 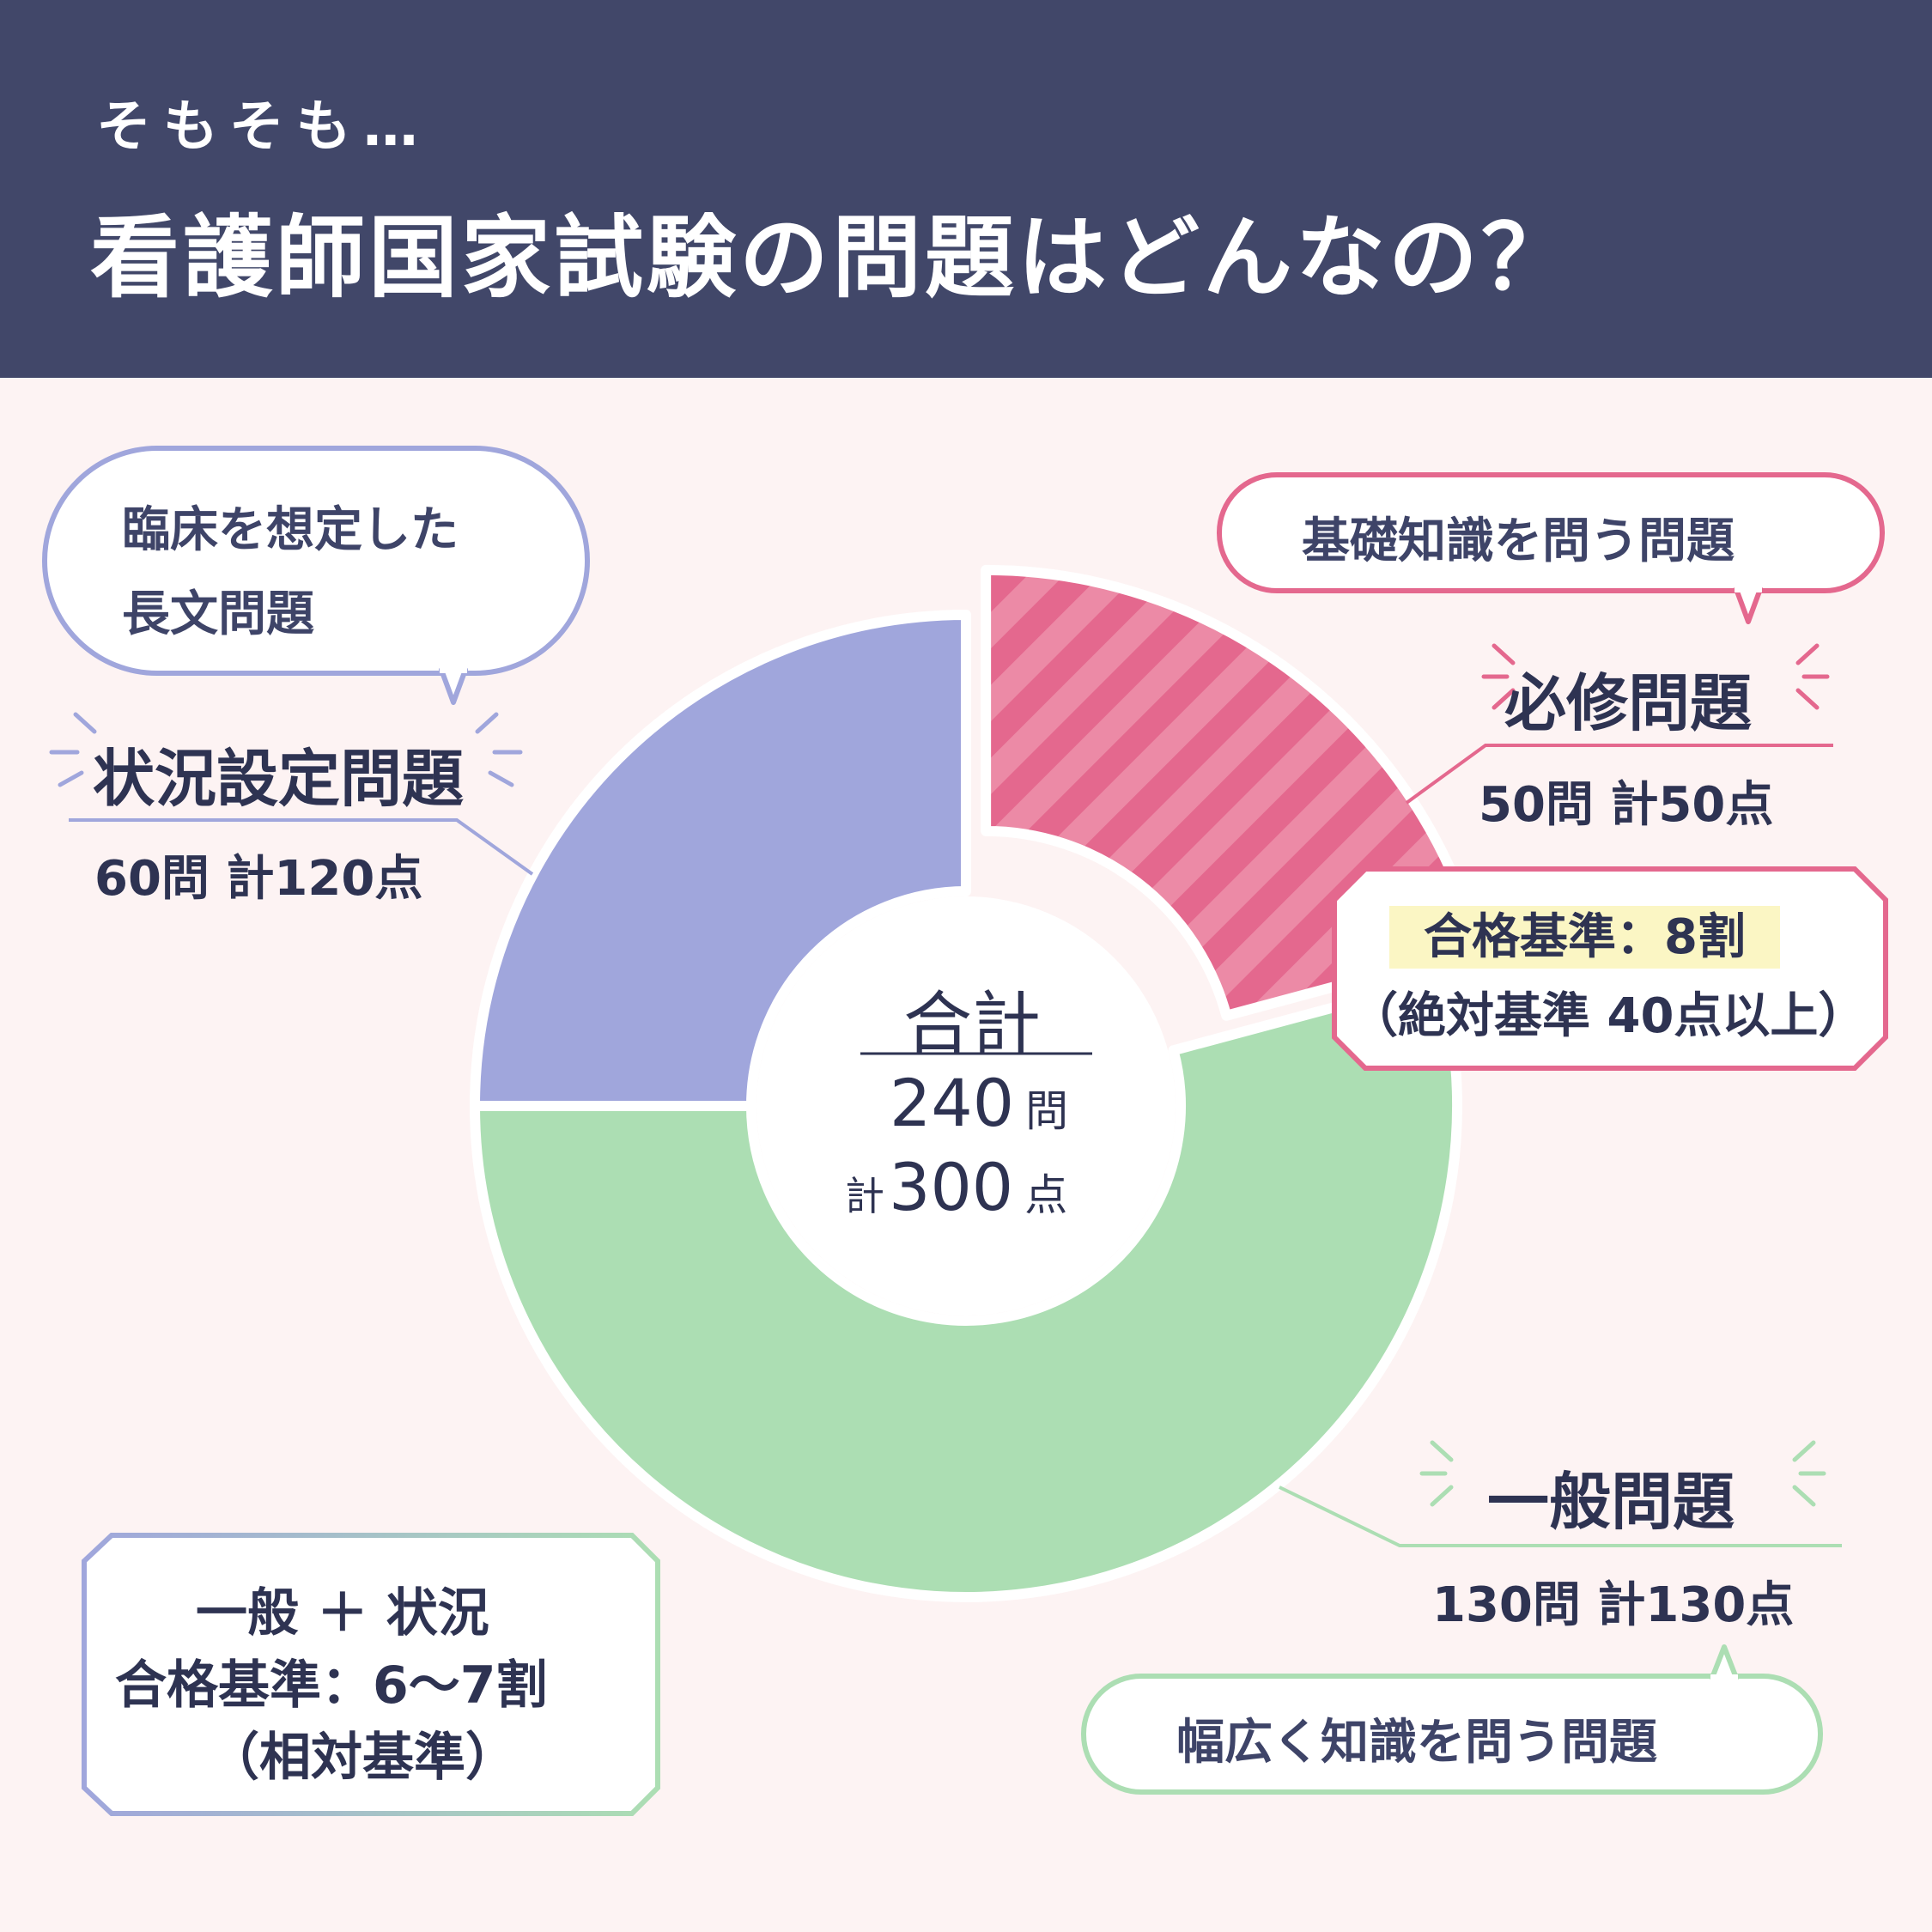 I want to click on general-bubble-shape, so click(x=1452, y=1734).